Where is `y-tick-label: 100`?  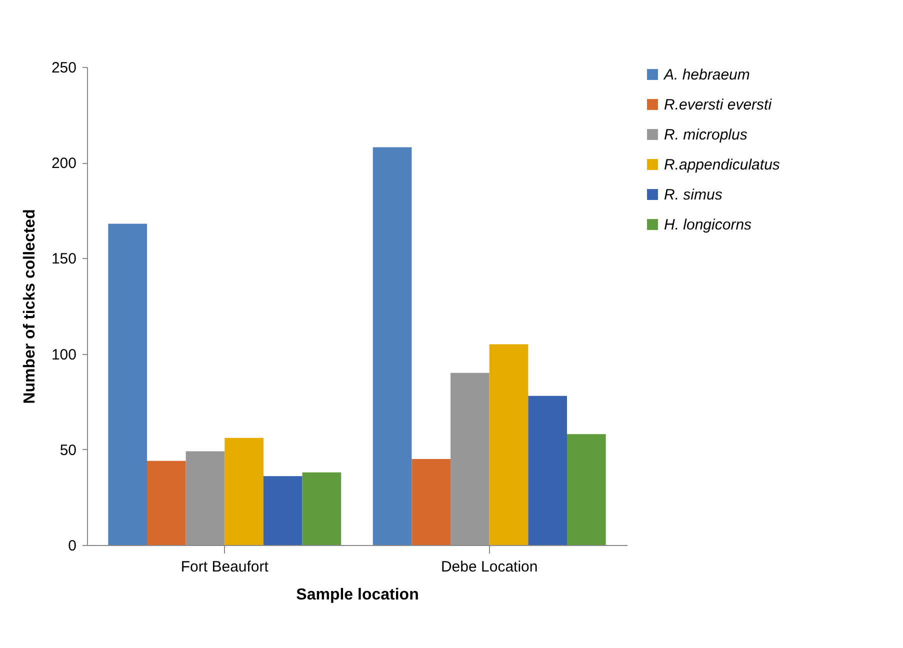
y-tick-label: 100 is located at coordinates (63, 355).